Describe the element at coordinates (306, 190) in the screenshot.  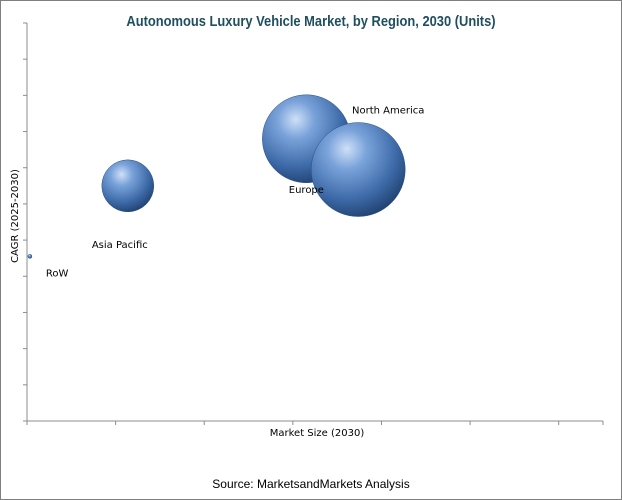
I see `bubble-label-europe: Europe` at that location.